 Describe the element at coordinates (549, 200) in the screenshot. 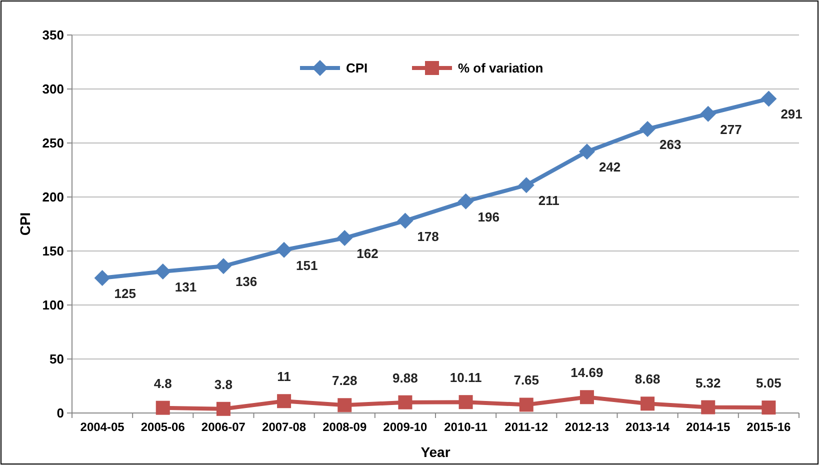

I see `data-label: 211` at that location.